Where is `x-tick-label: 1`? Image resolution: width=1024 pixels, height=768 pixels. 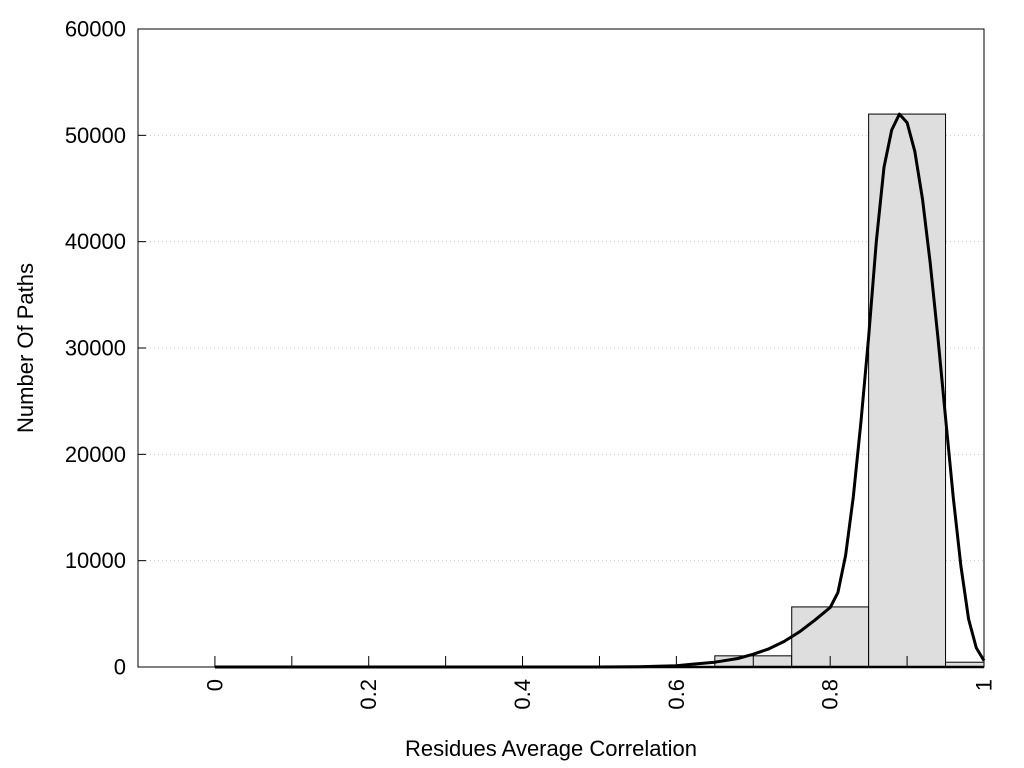
x-tick-label: 1 is located at coordinates (984, 685).